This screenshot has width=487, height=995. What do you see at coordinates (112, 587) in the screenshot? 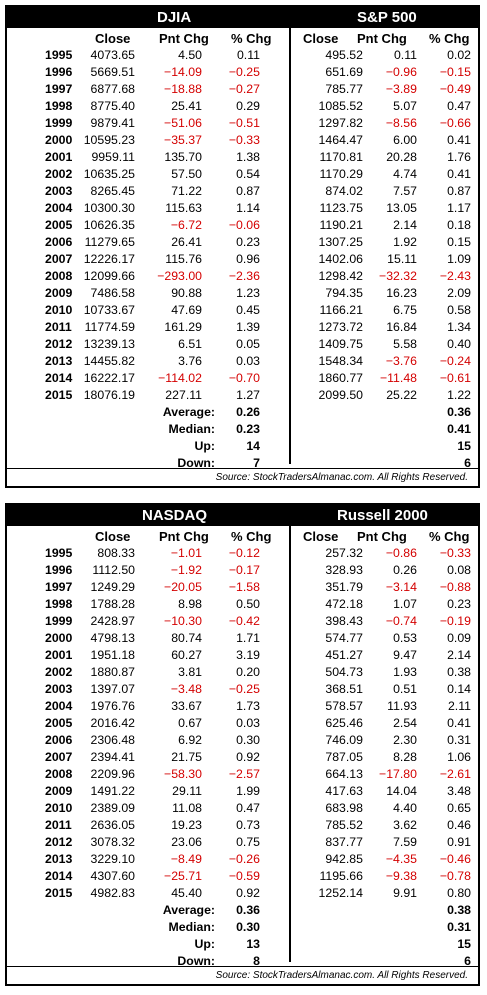
I see `value-cell: 1249.29` at bounding box center [112, 587].